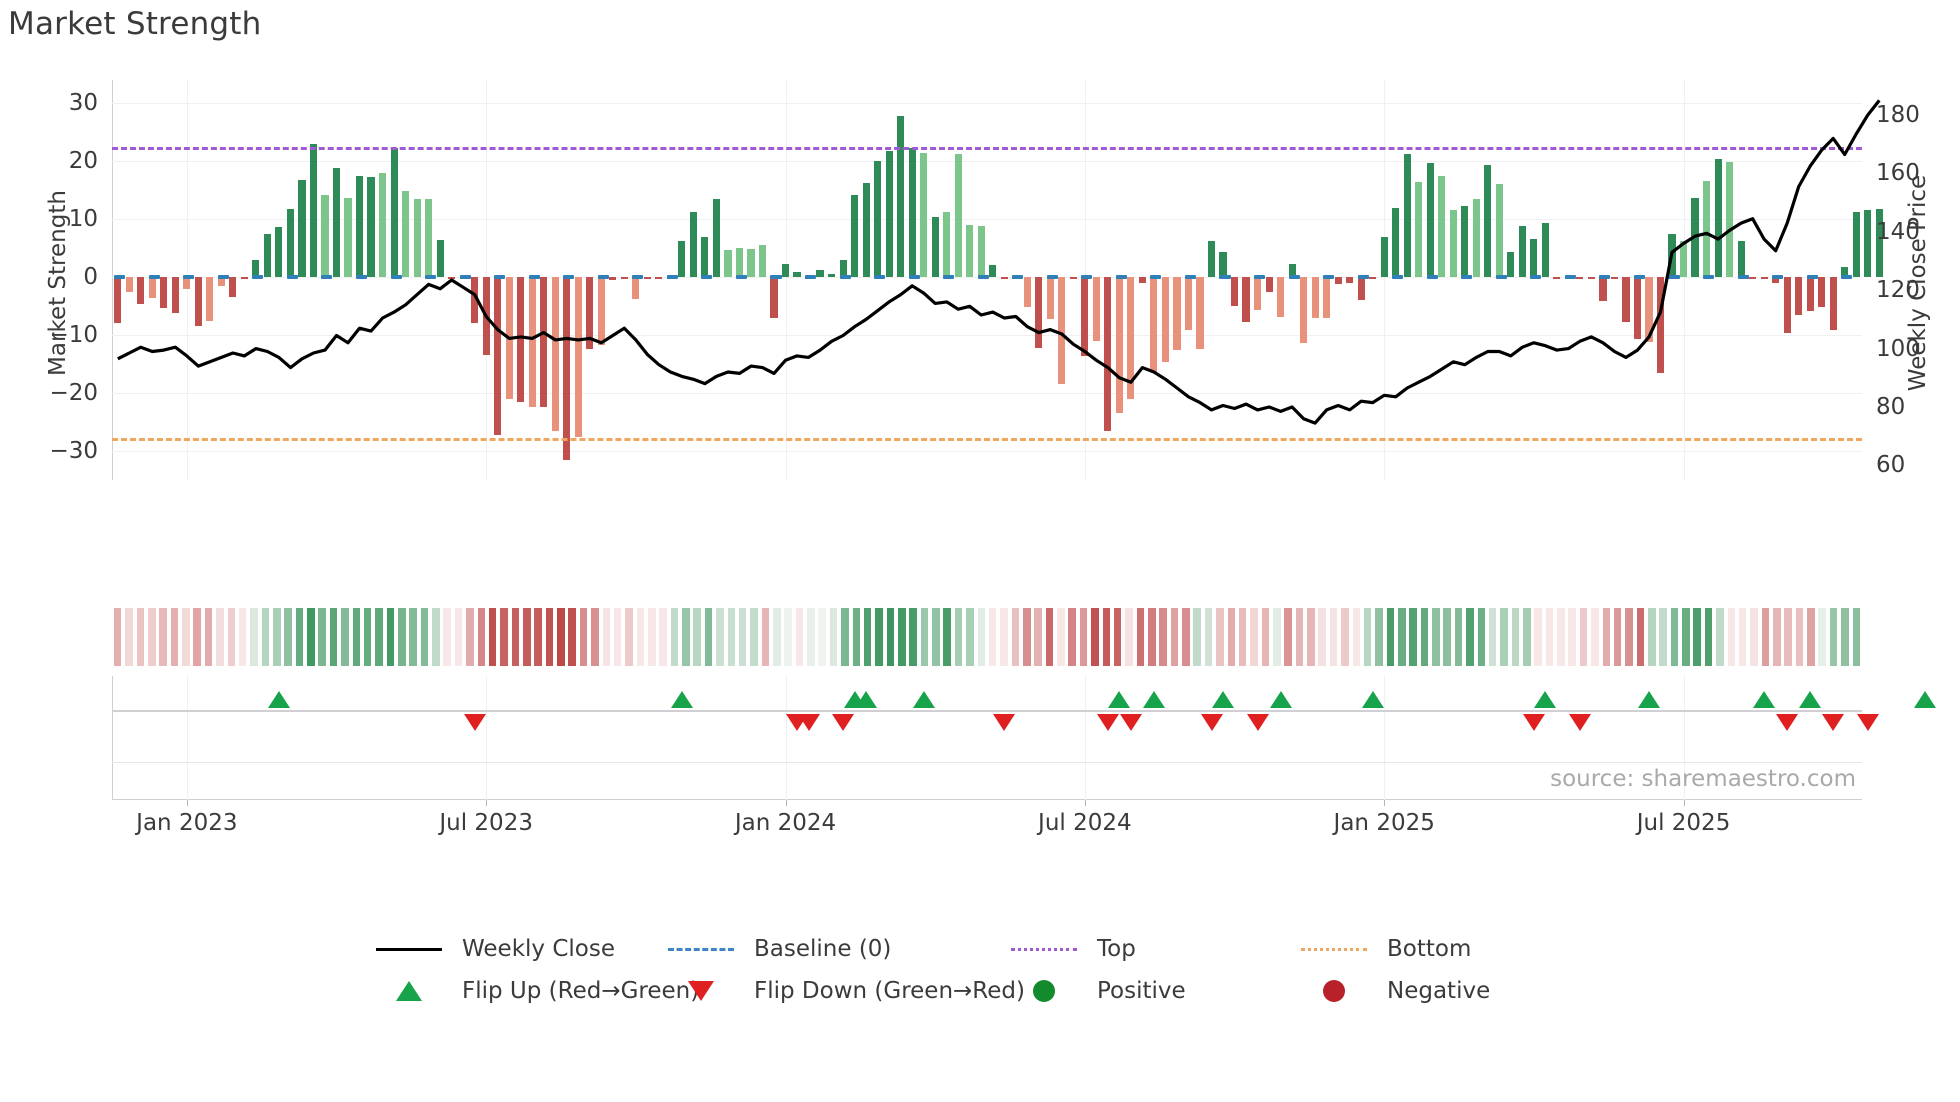 The height and width of the screenshot is (1102, 1960). I want to click on legend-item-flip-down: Flip Down (Green→Red), so click(843, 991).